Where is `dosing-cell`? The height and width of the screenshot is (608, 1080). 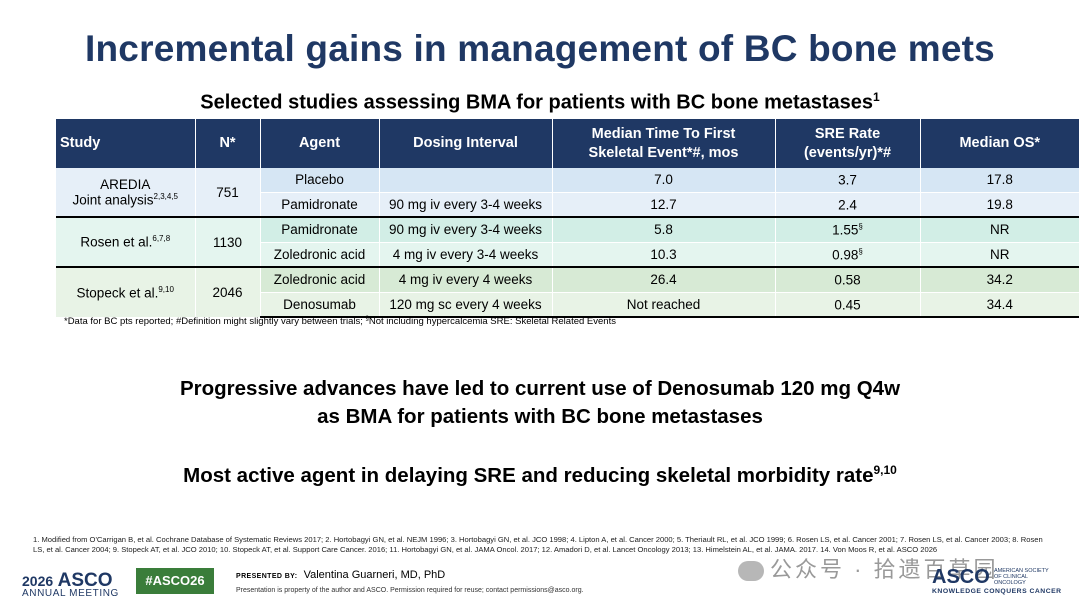
dosing-cell is located at coordinates (466, 180).